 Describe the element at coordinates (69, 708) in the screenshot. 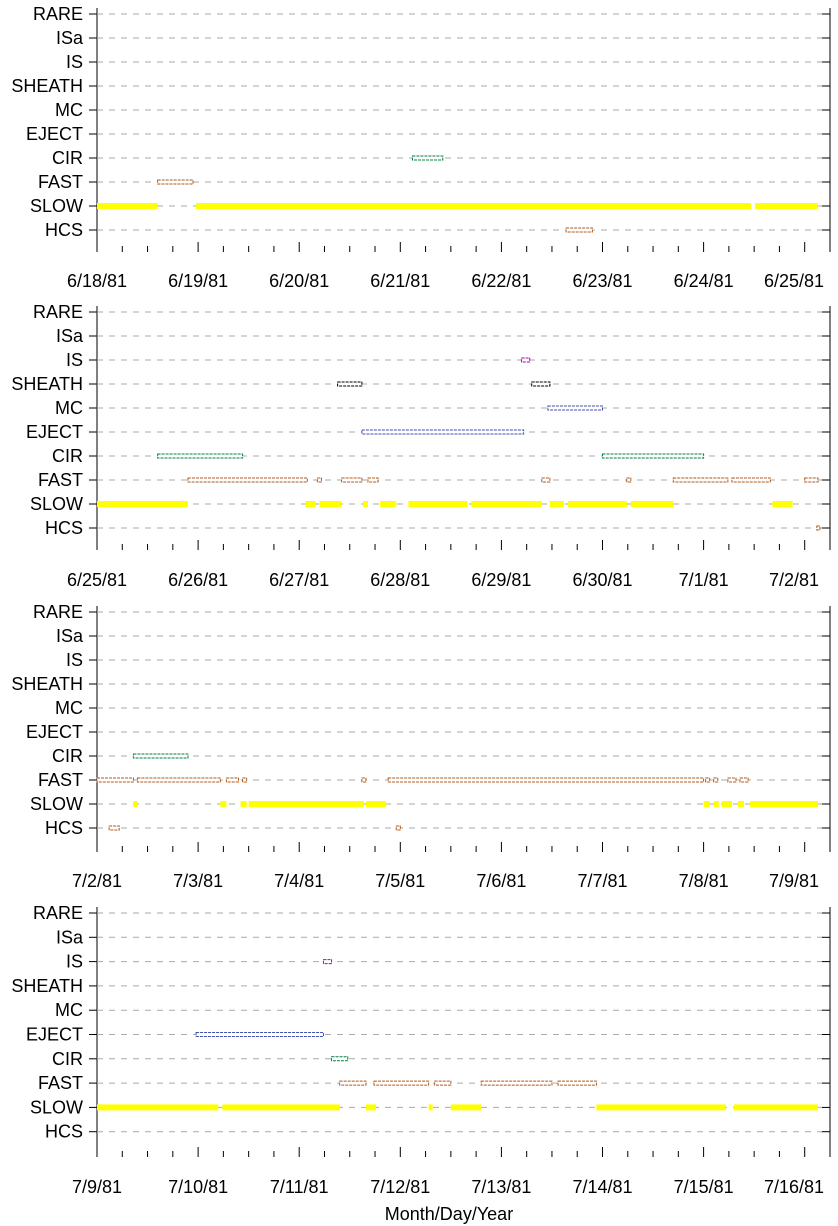

I see `y-tick-label: MC` at that location.